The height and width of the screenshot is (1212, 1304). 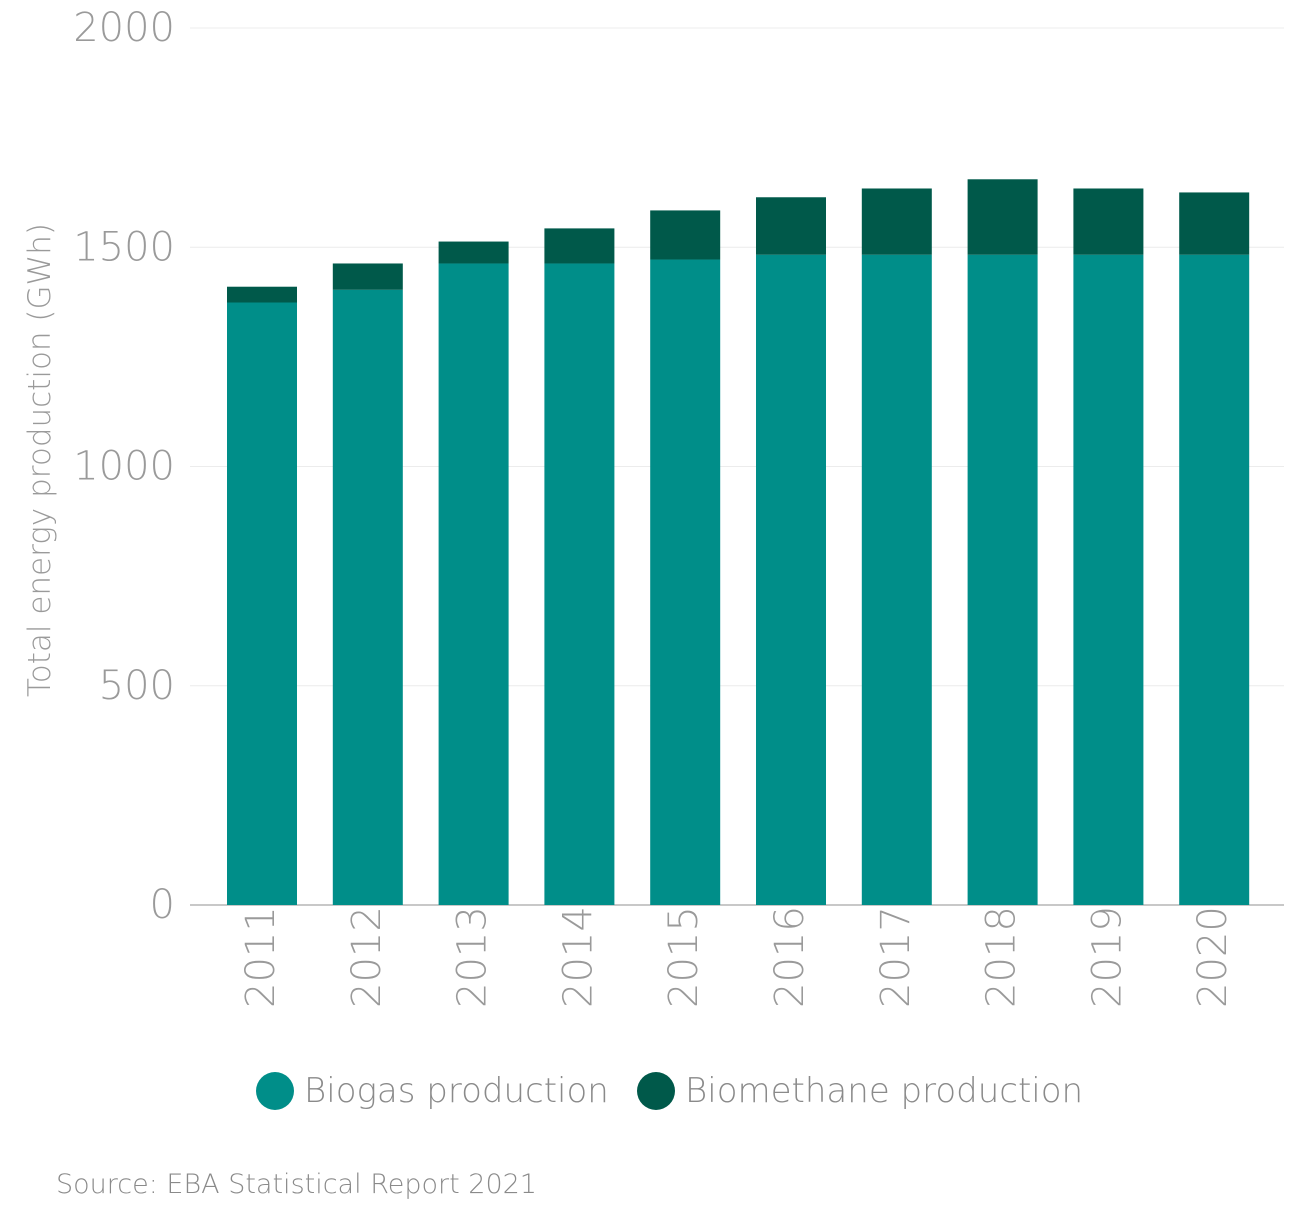 I want to click on bar-biogas-2020, so click(x=1214, y=580).